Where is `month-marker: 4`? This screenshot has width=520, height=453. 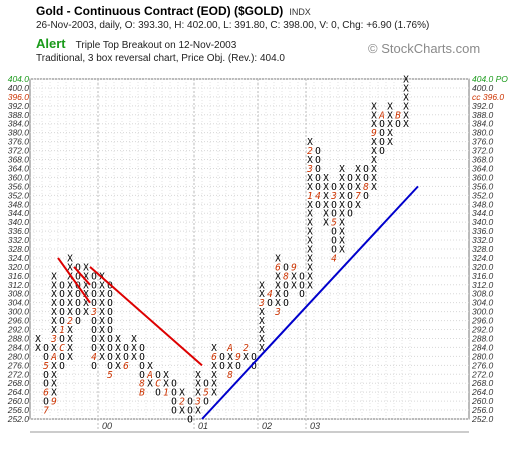
month-marker: 4 is located at coordinates (270, 294).